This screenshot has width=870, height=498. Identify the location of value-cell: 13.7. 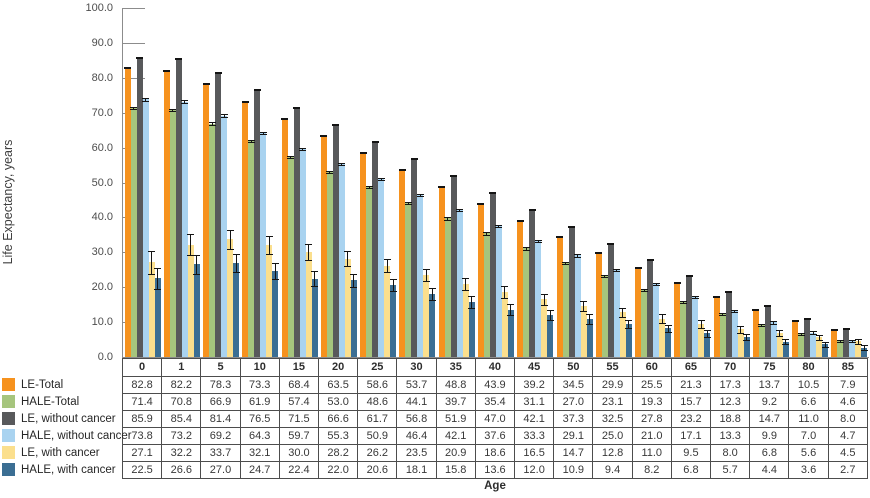
(769, 385).